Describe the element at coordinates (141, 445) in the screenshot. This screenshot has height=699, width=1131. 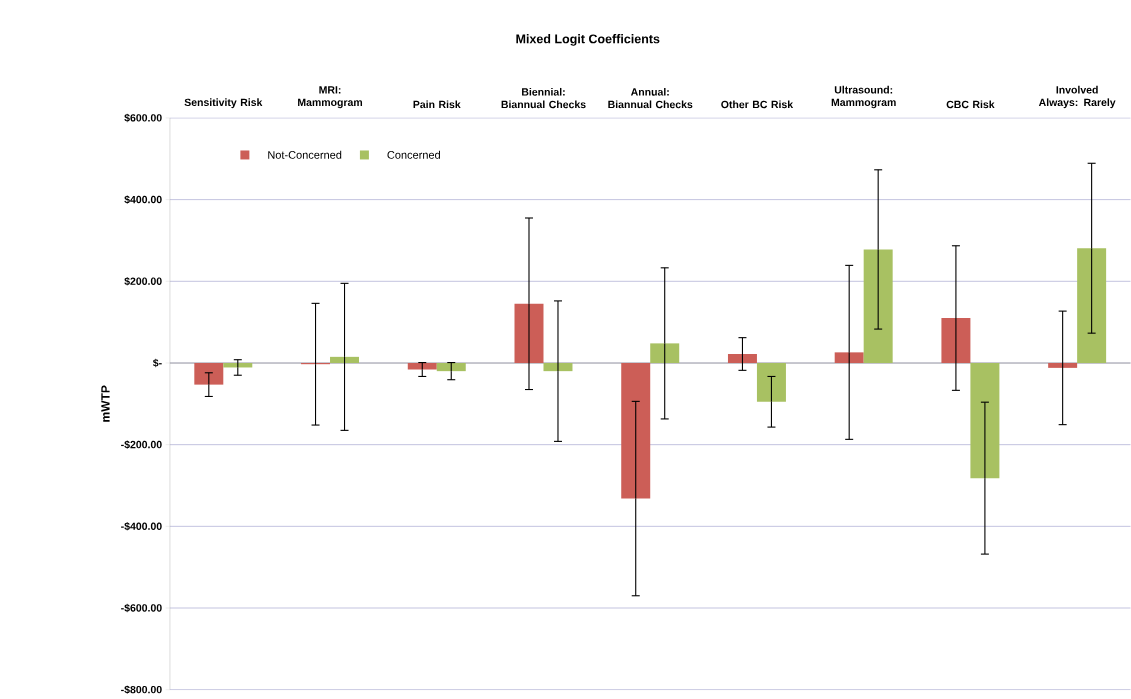
I see `y-tick-label: -$200.00` at that location.